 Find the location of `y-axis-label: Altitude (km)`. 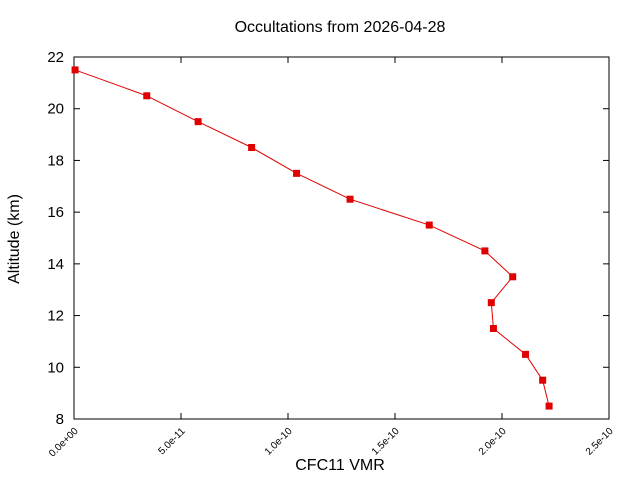

y-axis-label: Altitude (km) is located at coordinates (14, 239).